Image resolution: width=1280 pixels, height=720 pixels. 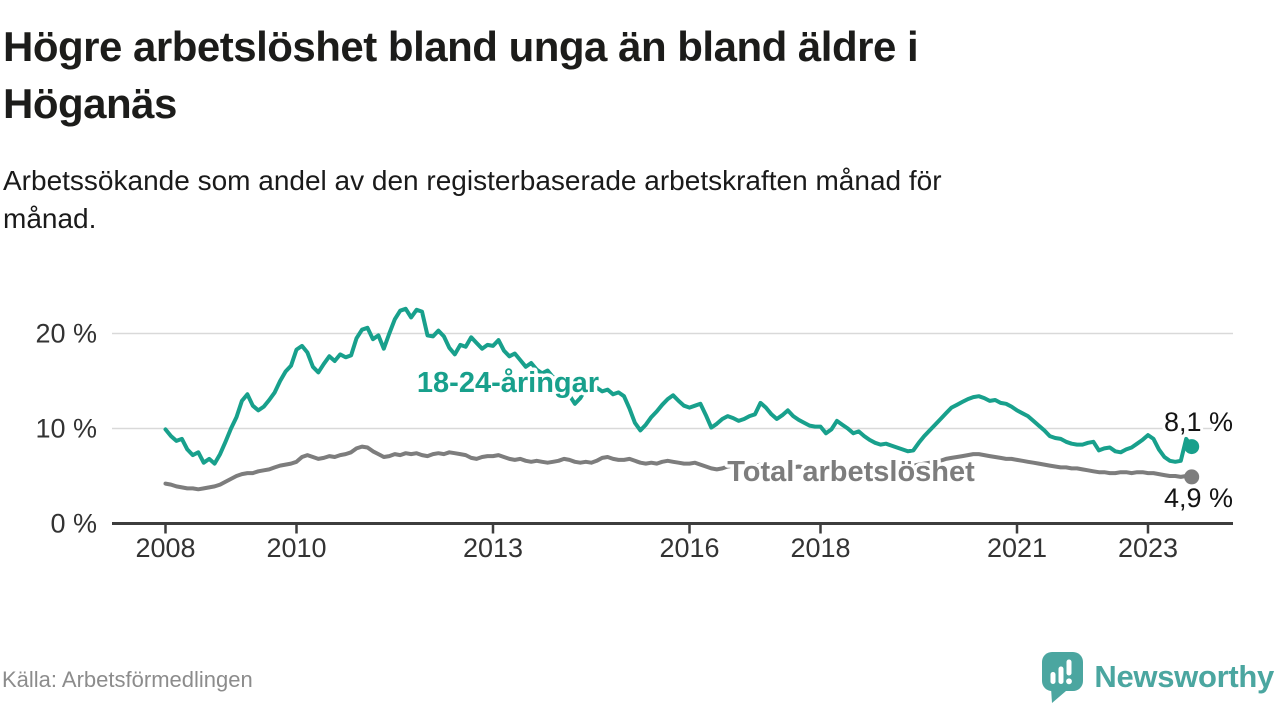 What do you see at coordinates (1184, 676) in the screenshot?
I see `newsworthy-logo-text: Newsworthy` at bounding box center [1184, 676].